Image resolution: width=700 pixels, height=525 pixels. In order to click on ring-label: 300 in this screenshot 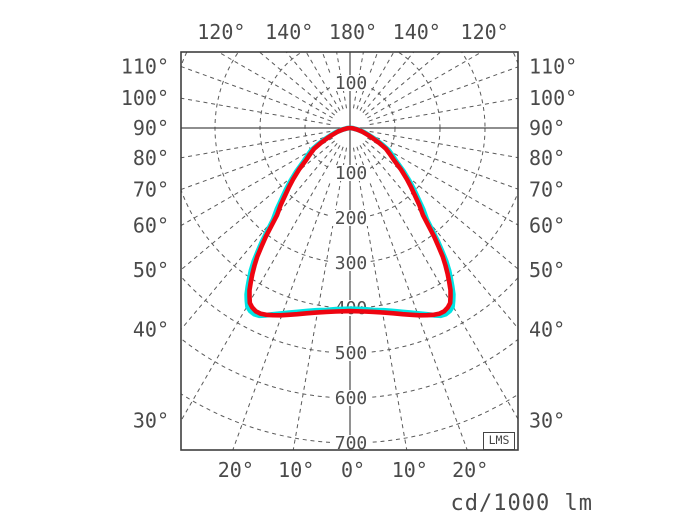, I will do `click(351, 263)`.